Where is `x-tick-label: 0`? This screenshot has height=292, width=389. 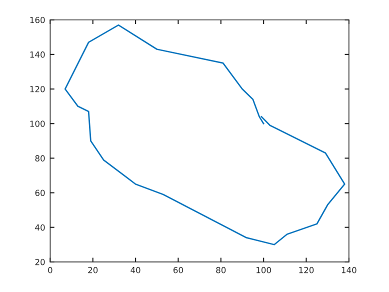
x-tick-label: 0 is located at coordinates (50, 270).